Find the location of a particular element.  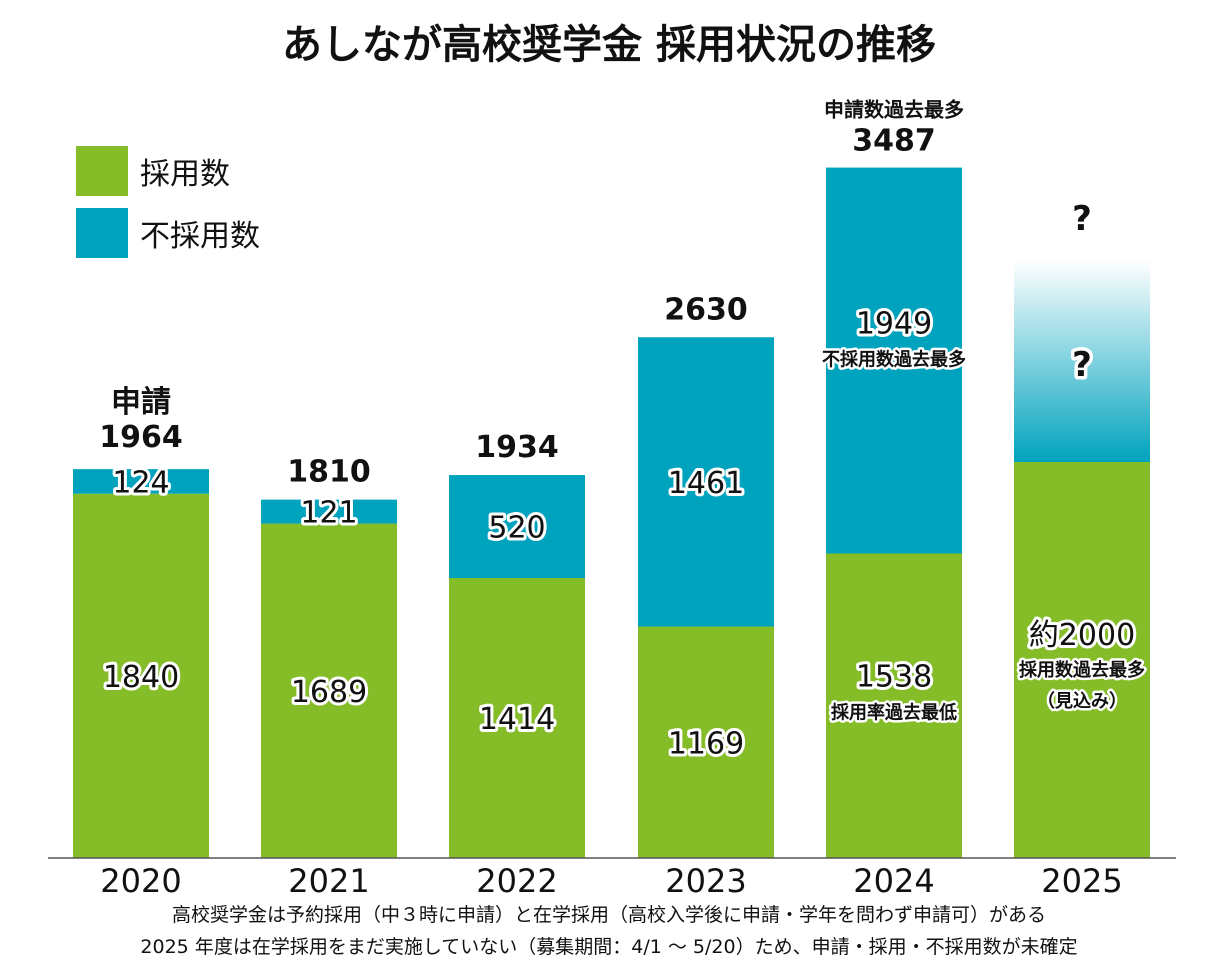

annotation-top-2024: 申請数過去最多 is located at coordinates (894, 110).